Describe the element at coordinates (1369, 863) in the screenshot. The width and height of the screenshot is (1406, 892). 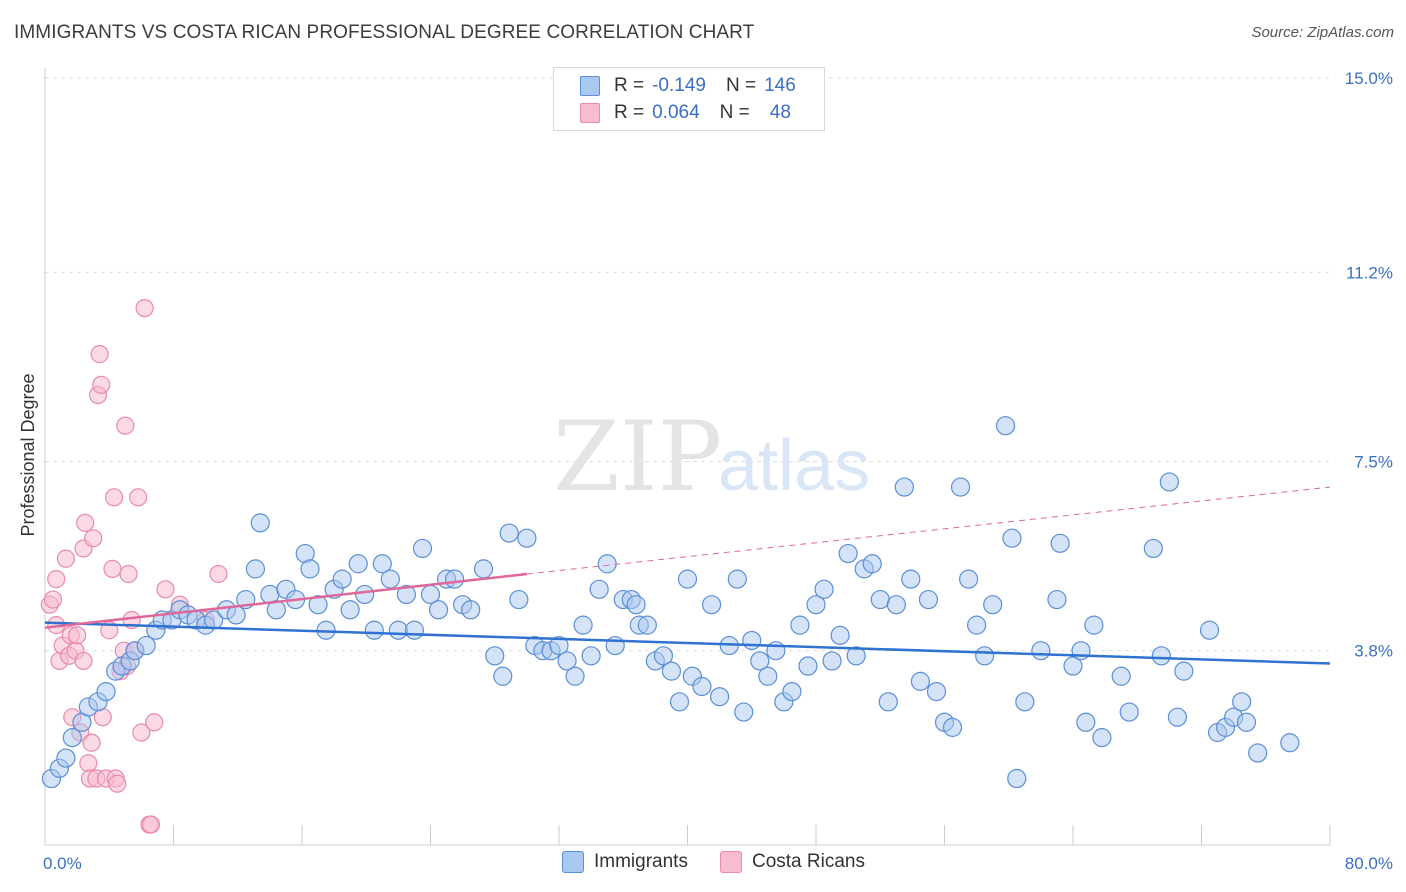
I see `x-tick-label-max: 80.0%` at that location.